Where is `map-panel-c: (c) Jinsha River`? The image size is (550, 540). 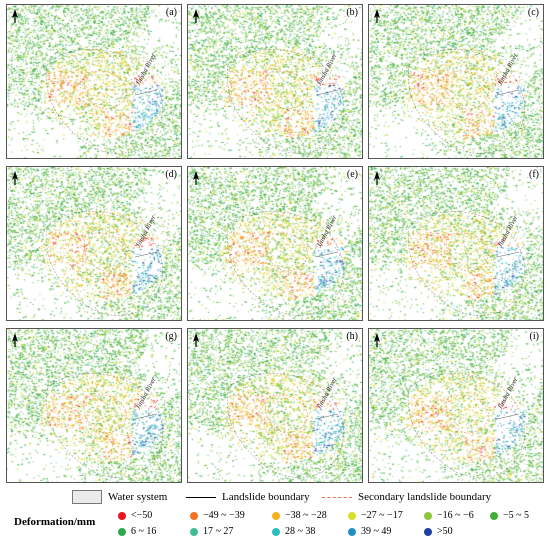
map-panel-c: (c) Jinsha River is located at coordinates (456, 81).